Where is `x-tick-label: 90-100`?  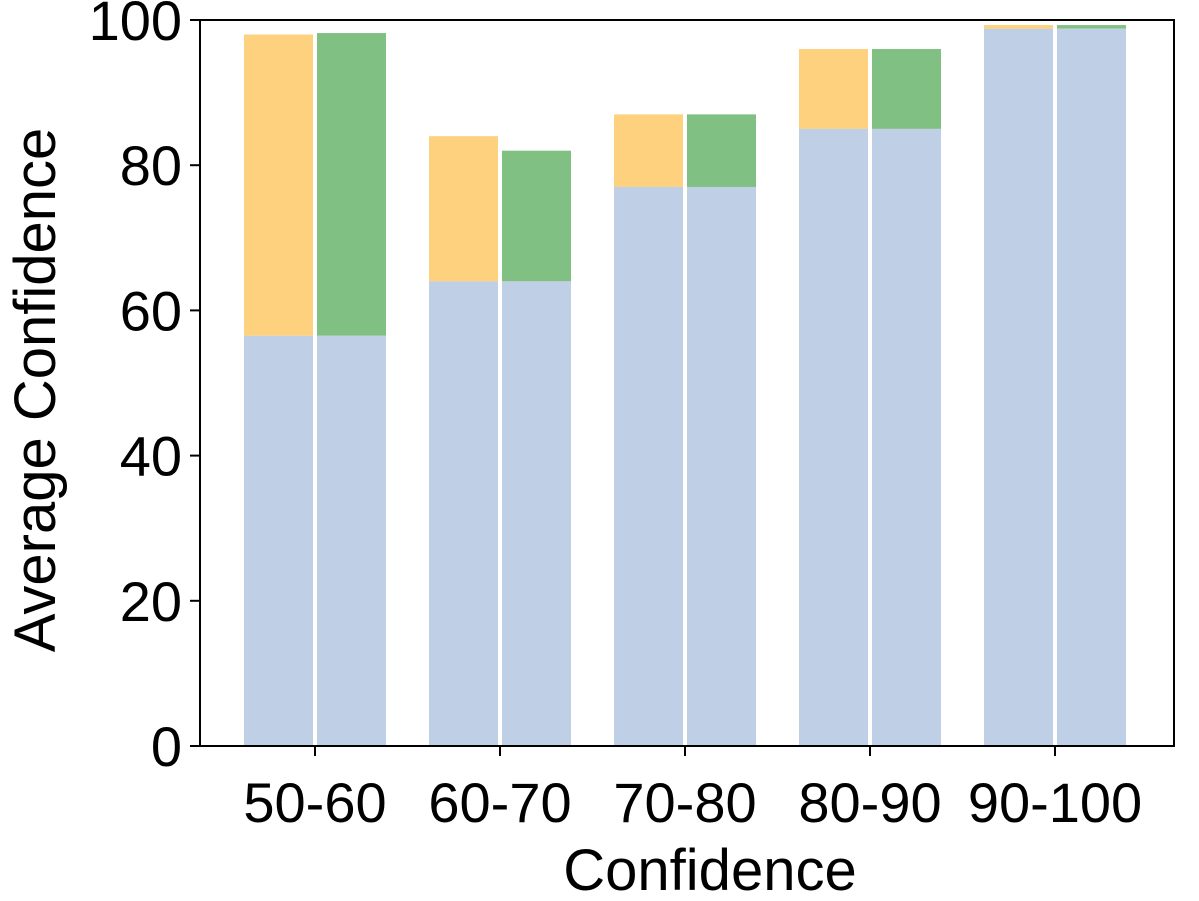 x-tick-label: 90-100 is located at coordinates (1055, 802).